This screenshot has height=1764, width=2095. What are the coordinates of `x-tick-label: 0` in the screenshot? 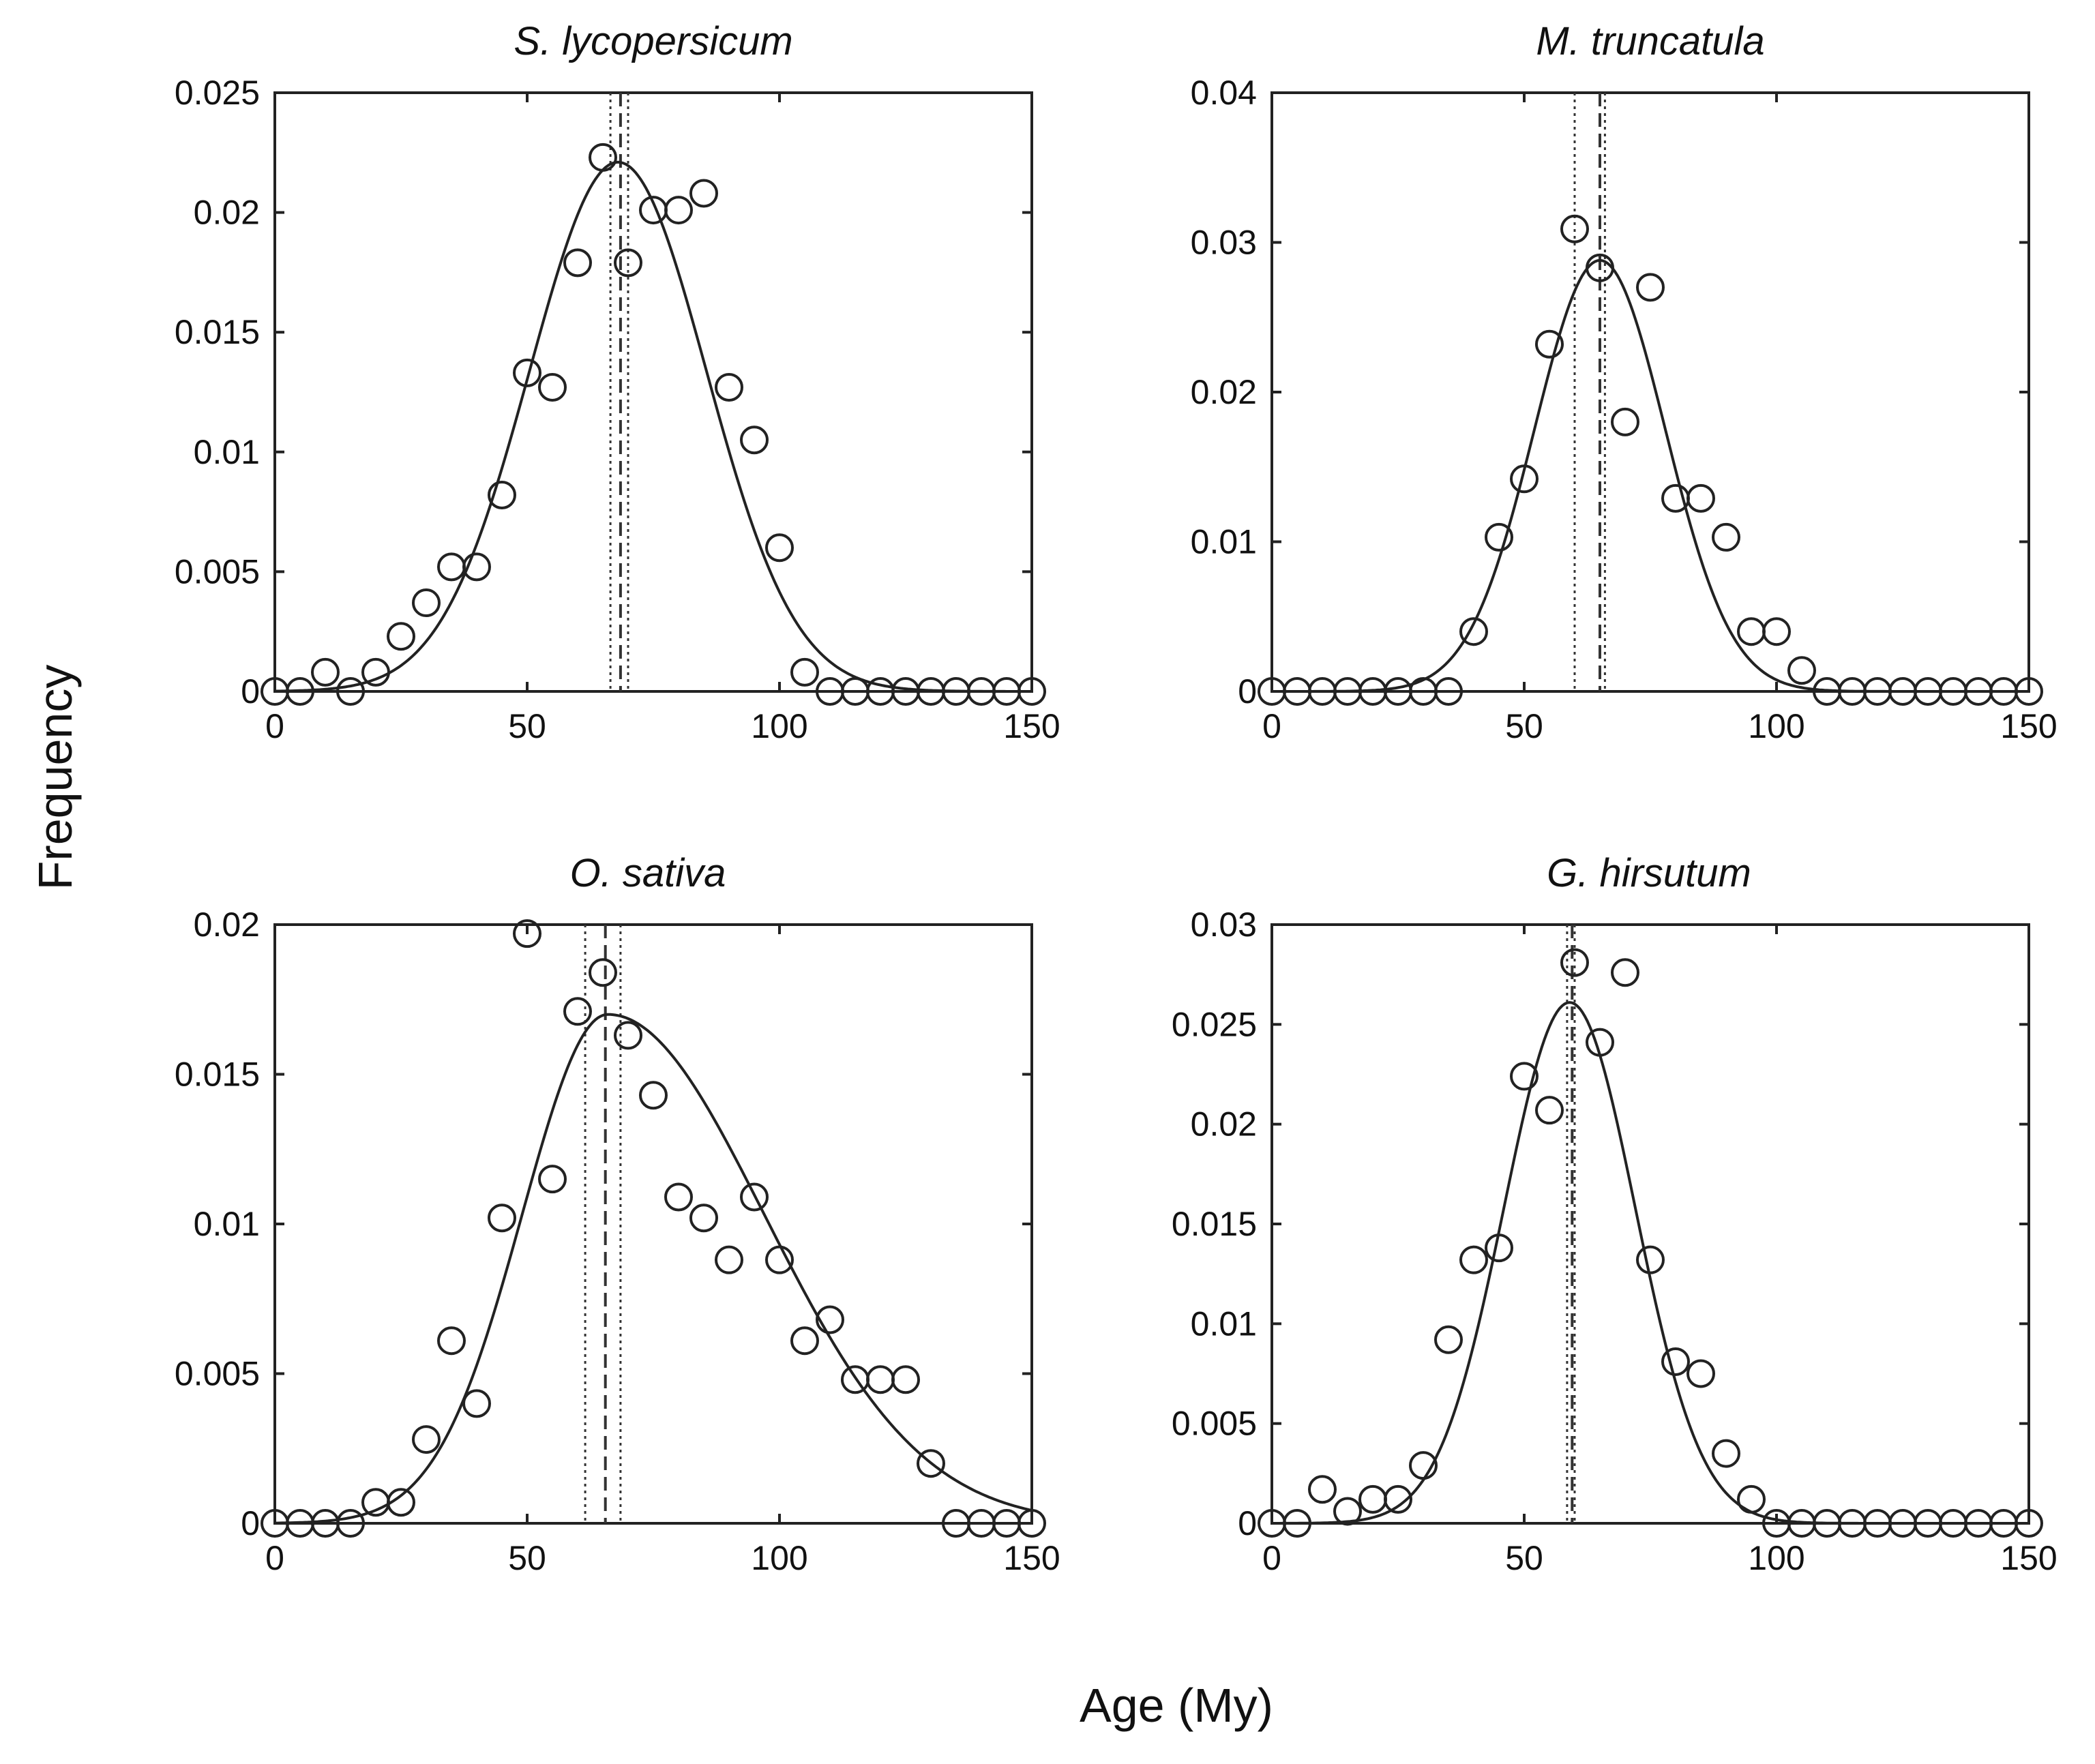 It's located at (1271, 1558).